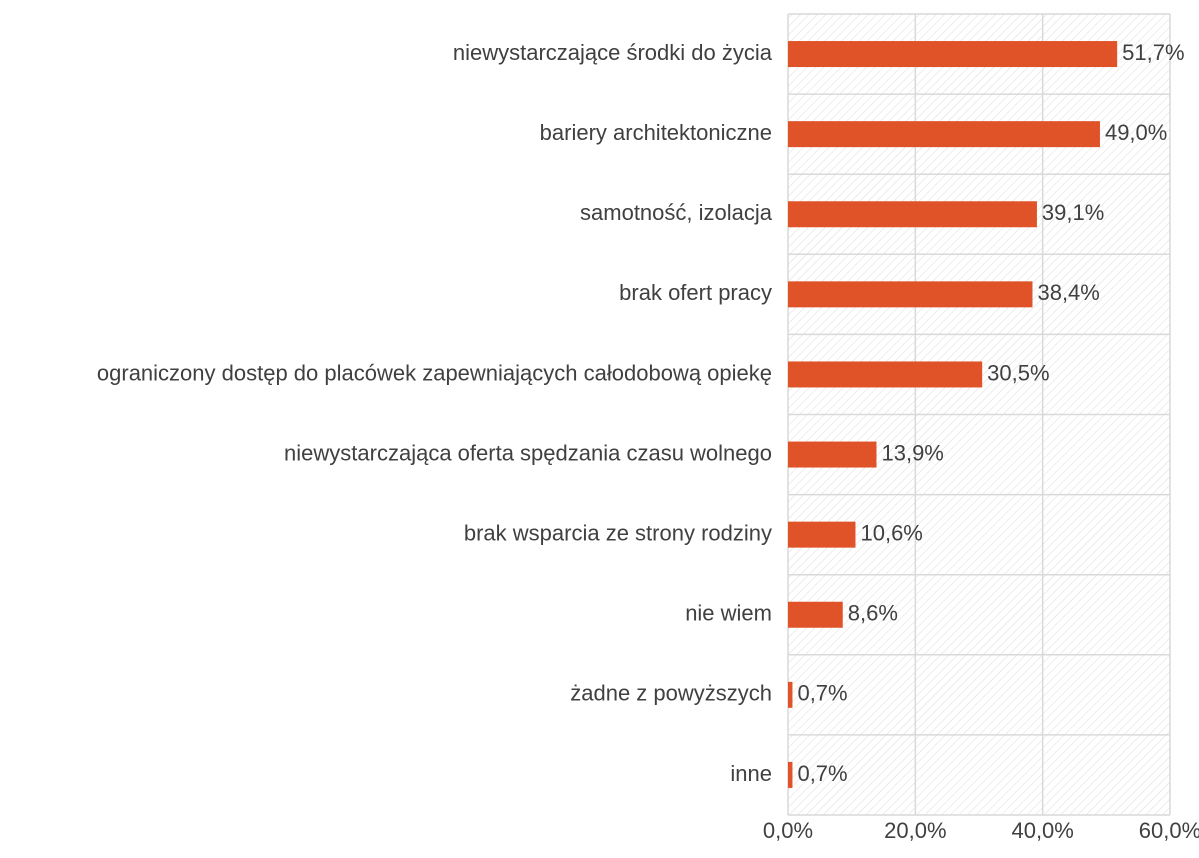 This screenshot has width=1199, height=858. I want to click on data-label: 8,6%, so click(873, 613).